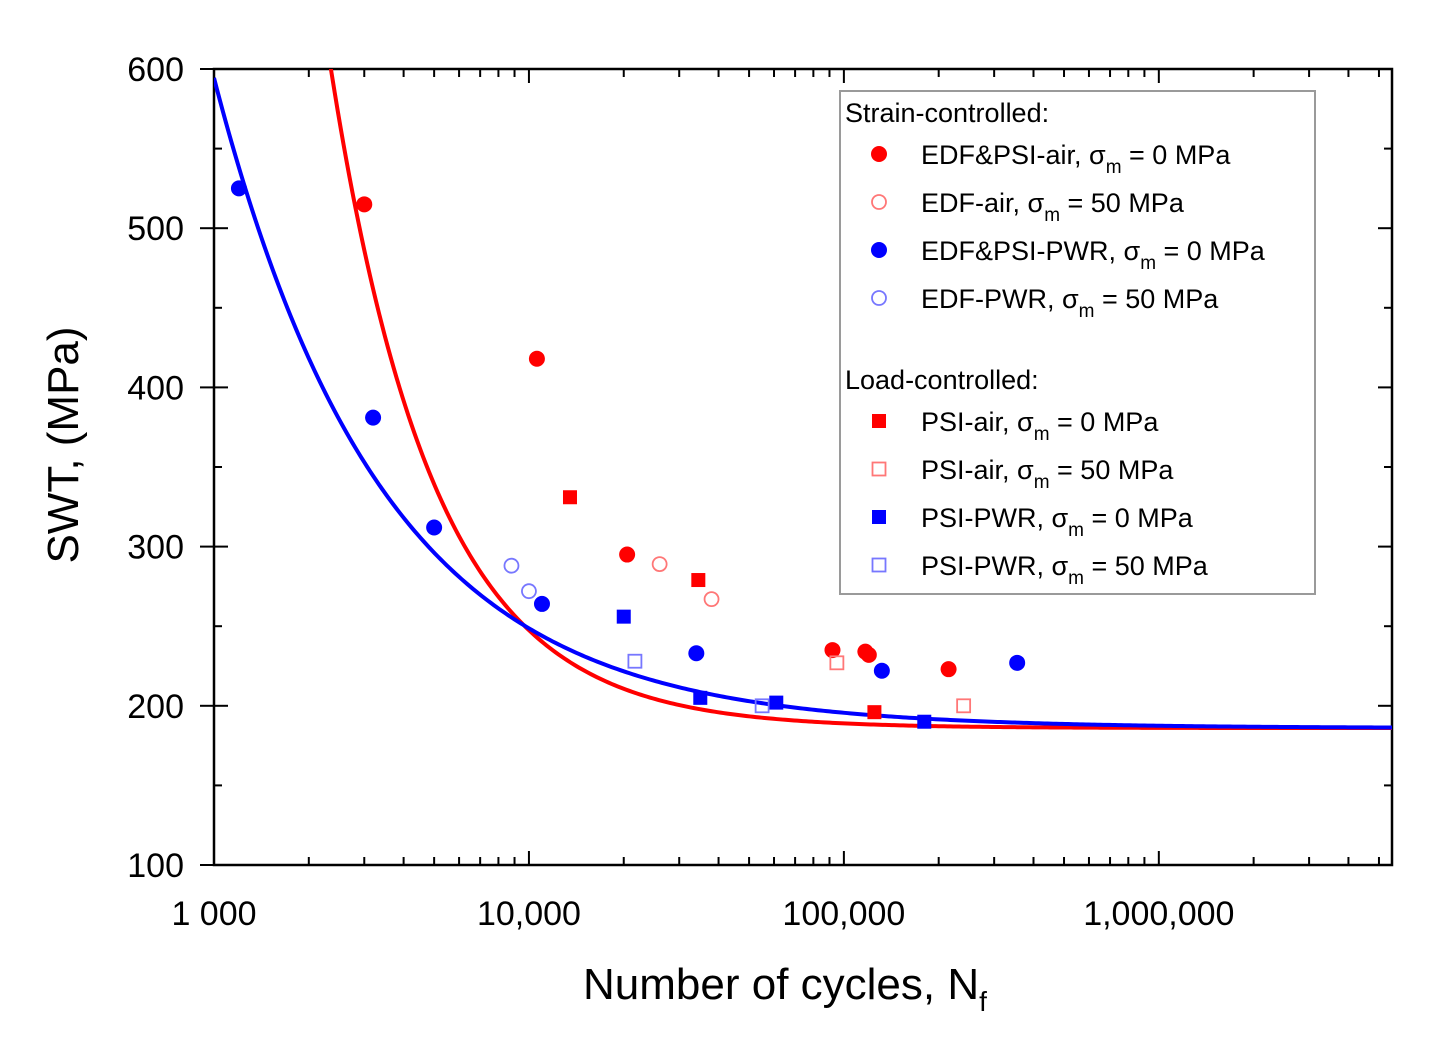 The width and height of the screenshot is (1443, 1038). Describe the element at coordinates (1076, 159) in the screenshot. I see `legend-label: EDF&PSI-air, σm = 0 MPa` at that location.